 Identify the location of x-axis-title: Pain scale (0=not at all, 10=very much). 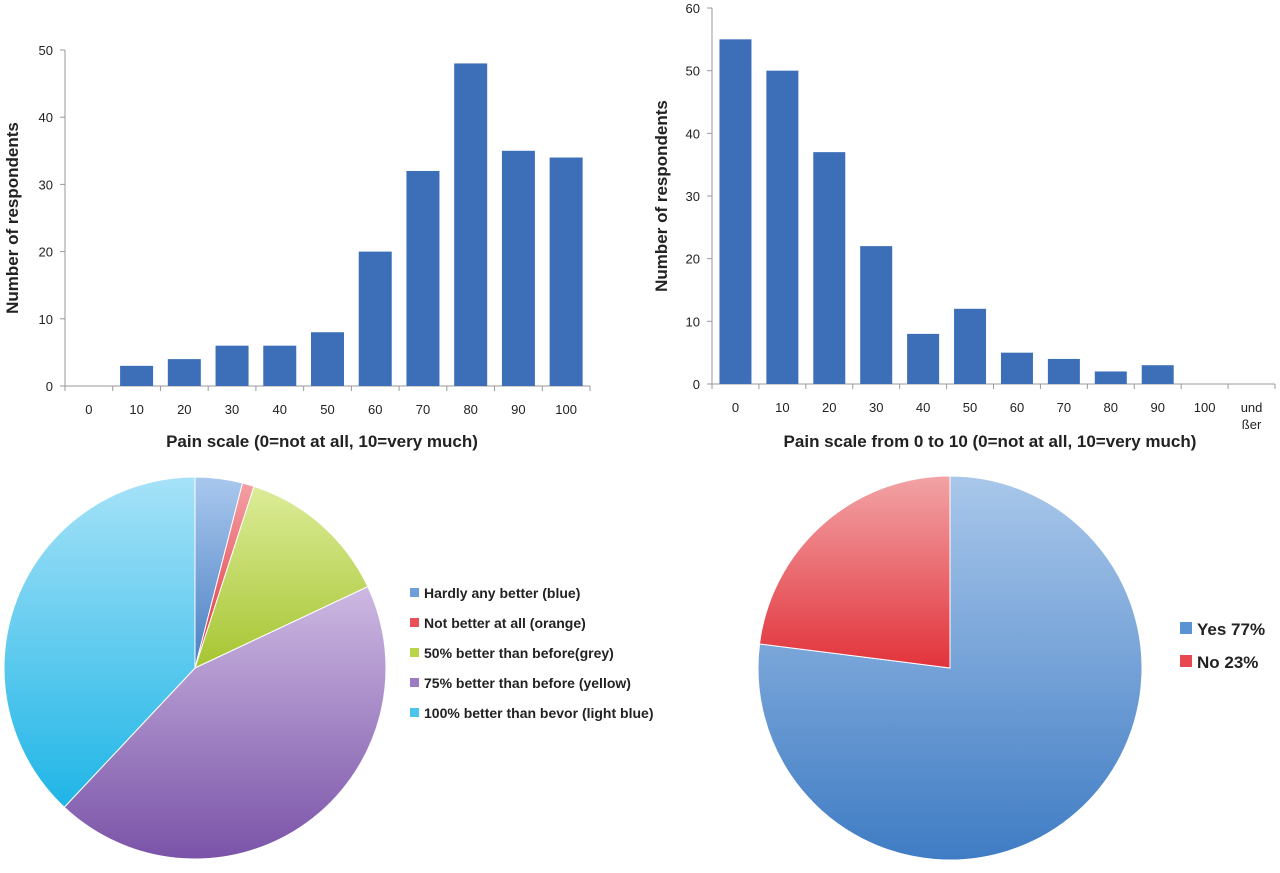
(322, 441).